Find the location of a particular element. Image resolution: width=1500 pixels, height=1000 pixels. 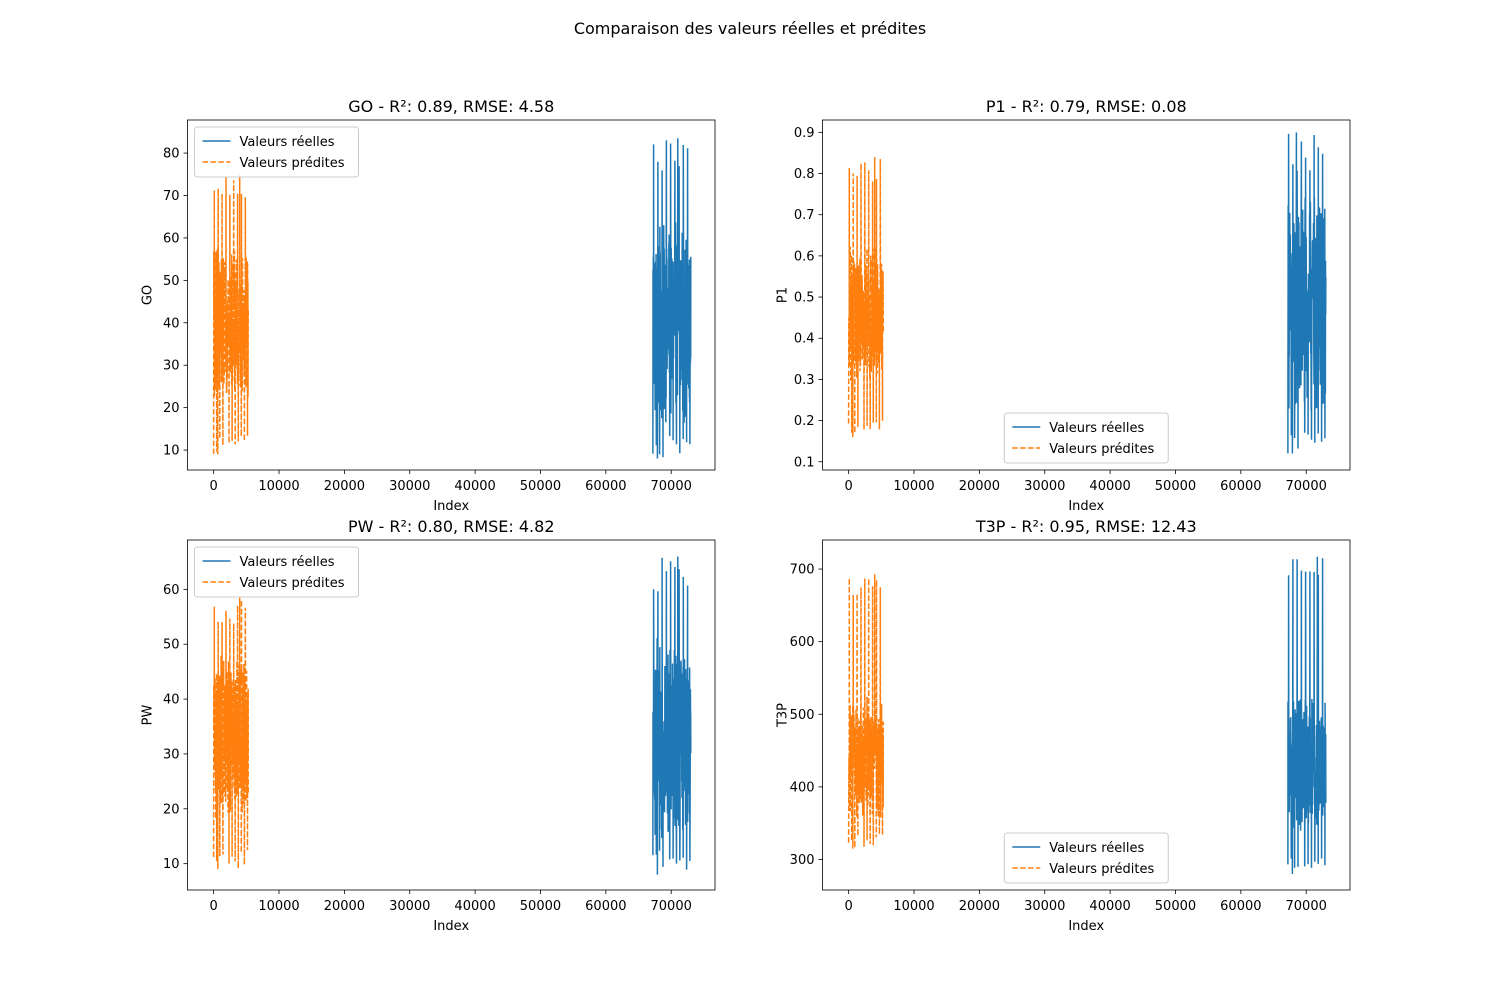

y-tick-label: 500 is located at coordinates (802, 715).